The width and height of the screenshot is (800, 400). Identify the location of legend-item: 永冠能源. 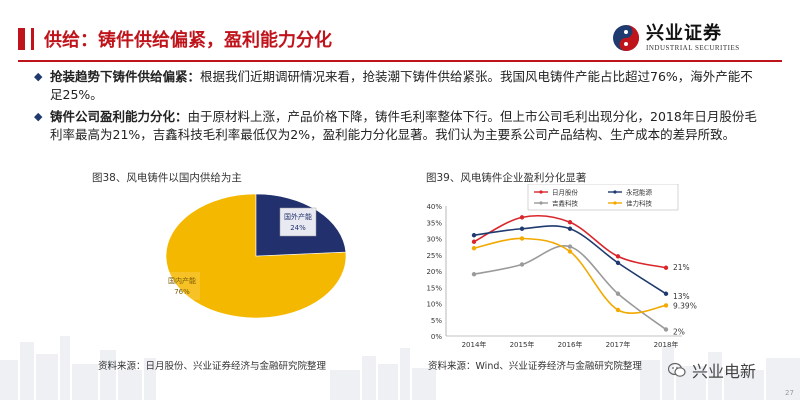
(630, 192).